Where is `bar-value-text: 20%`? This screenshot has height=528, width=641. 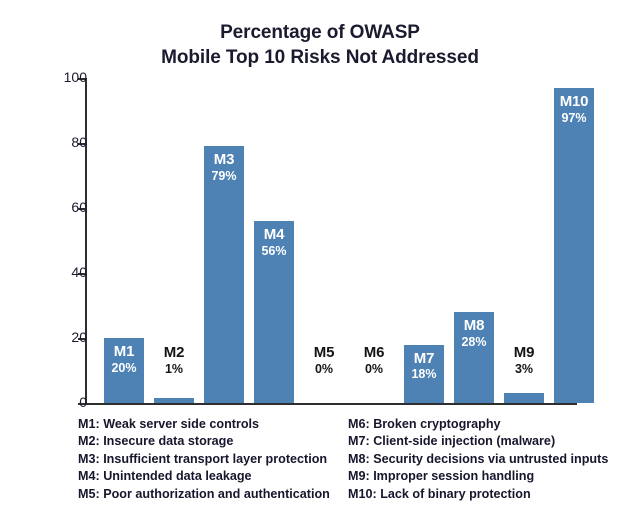 bar-value-text: 20% is located at coordinates (124, 367).